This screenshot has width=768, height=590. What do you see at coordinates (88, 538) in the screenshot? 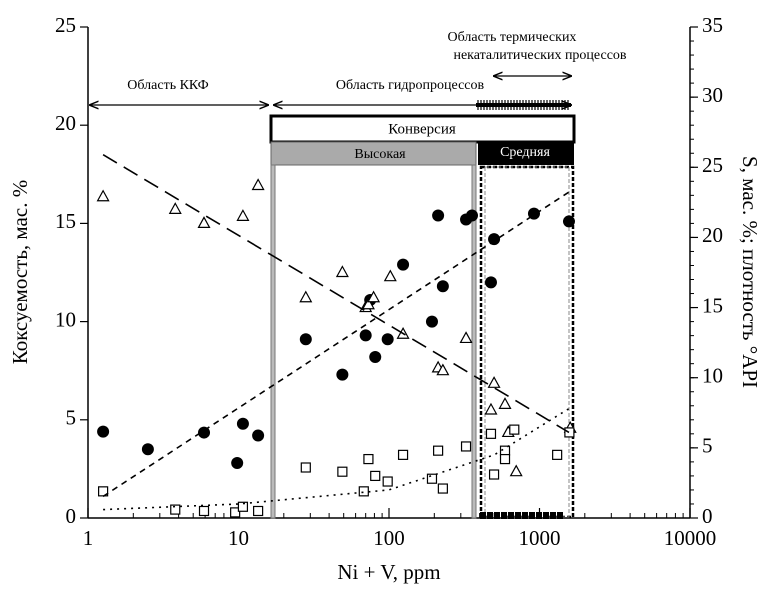
I see `x-tick-label: 1` at bounding box center [88, 538].